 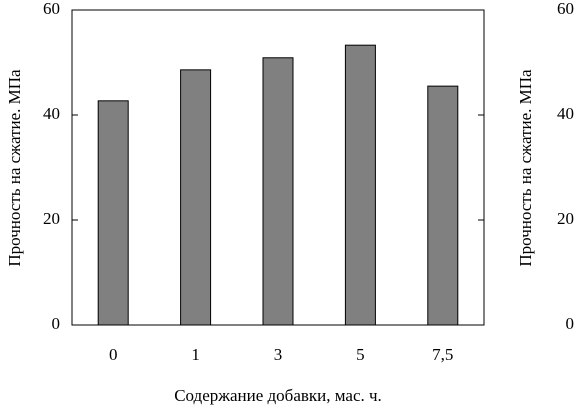 What do you see at coordinates (570, 323) in the screenshot?
I see `y2-tick-label: 0` at bounding box center [570, 323].